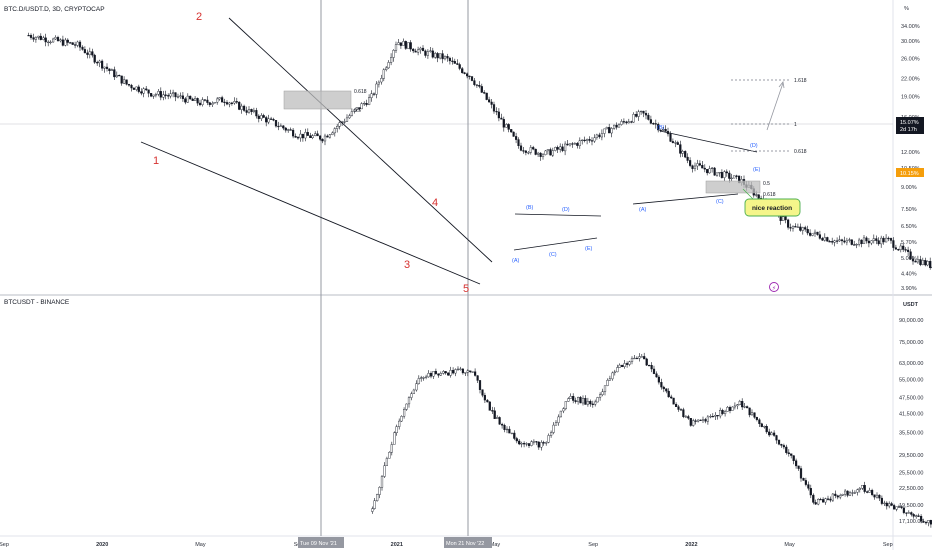 This screenshot has width=932, height=550. I want to click on wedge-upper-line, so click(360, 140).